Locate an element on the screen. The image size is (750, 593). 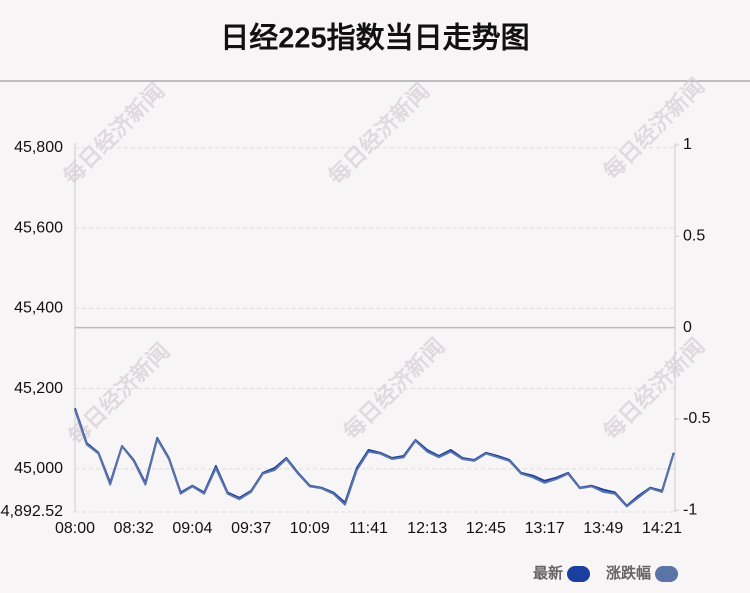
x-tick-label: 12:13 is located at coordinates (427, 528).